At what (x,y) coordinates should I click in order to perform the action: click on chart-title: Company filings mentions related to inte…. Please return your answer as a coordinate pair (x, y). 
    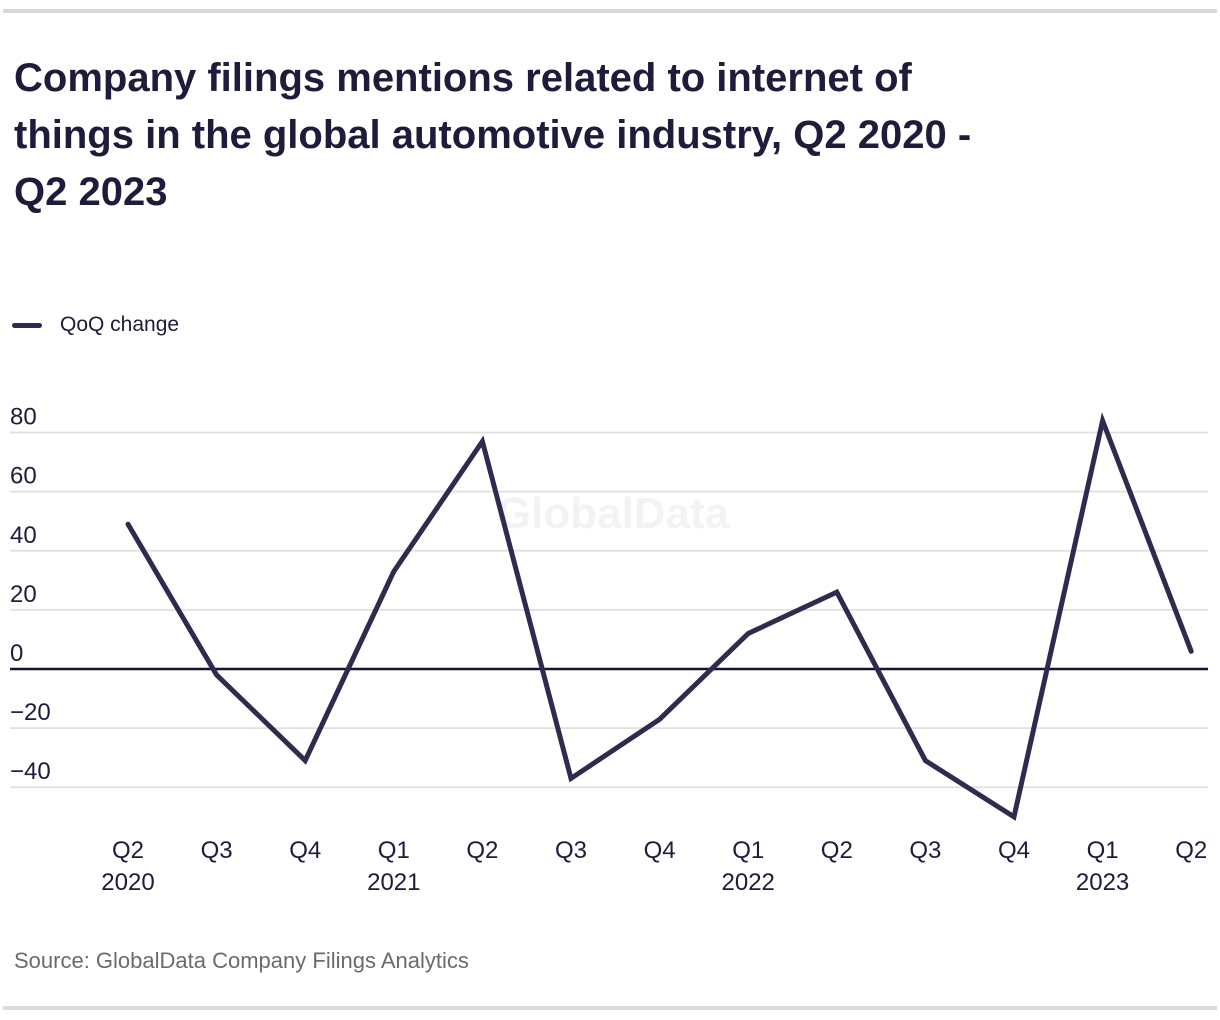
    Looking at the image, I should click on (492, 135).